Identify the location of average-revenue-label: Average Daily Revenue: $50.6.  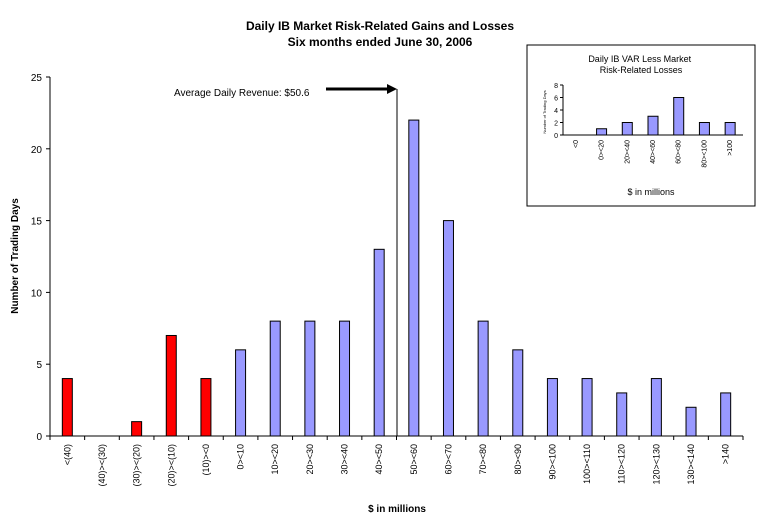
(242, 93).